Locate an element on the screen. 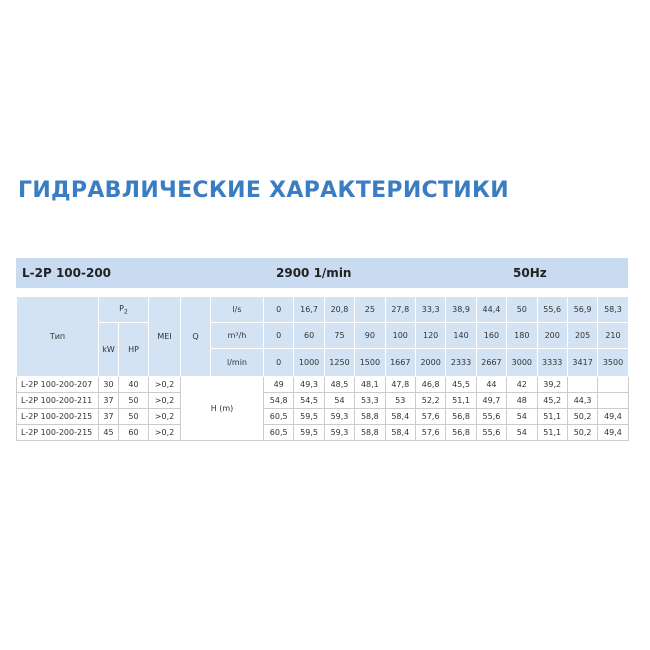 This screenshot has width=650, height=650. flow-value: 38,9 is located at coordinates (461, 309).